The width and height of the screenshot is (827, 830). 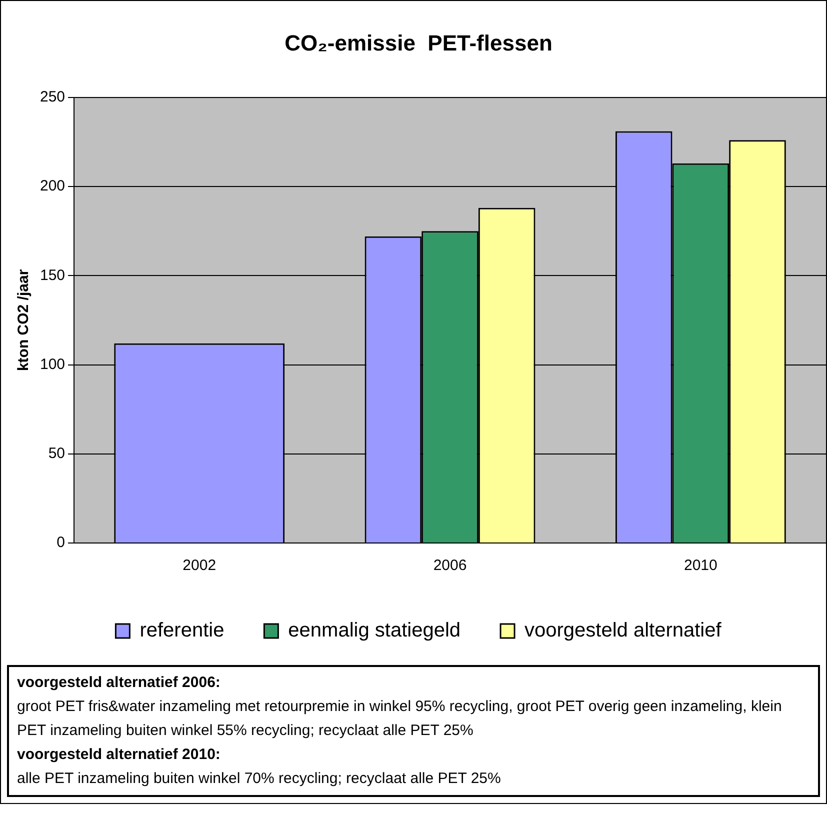 What do you see at coordinates (53, 364) in the screenshot?
I see `y-tick-label: 100` at bounding box center [53, 364].